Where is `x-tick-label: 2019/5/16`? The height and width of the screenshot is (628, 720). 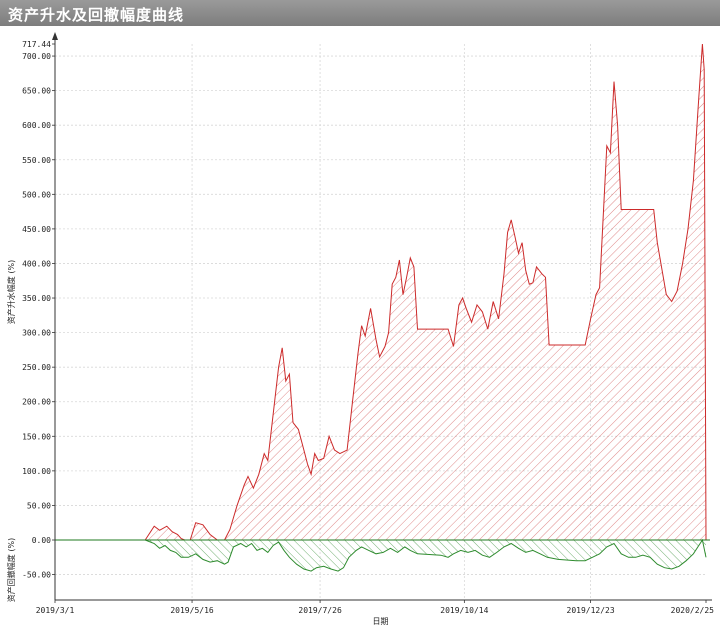
x-tick-label: 2019/5/16 is located at coordinates (192, 610).